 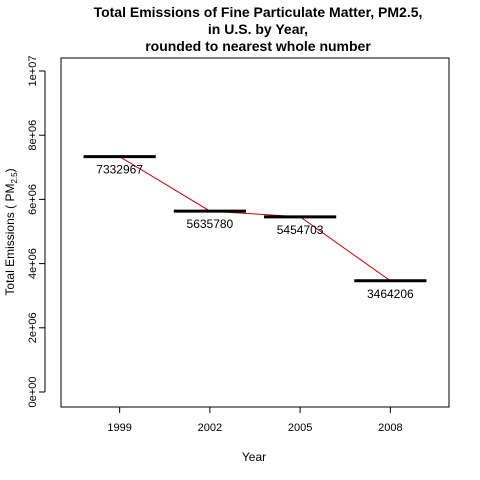 What do you see at coordinates (390, 428) in the screenshot?
I see `x-tick-label: 2008` at bounding box center [390, 428].